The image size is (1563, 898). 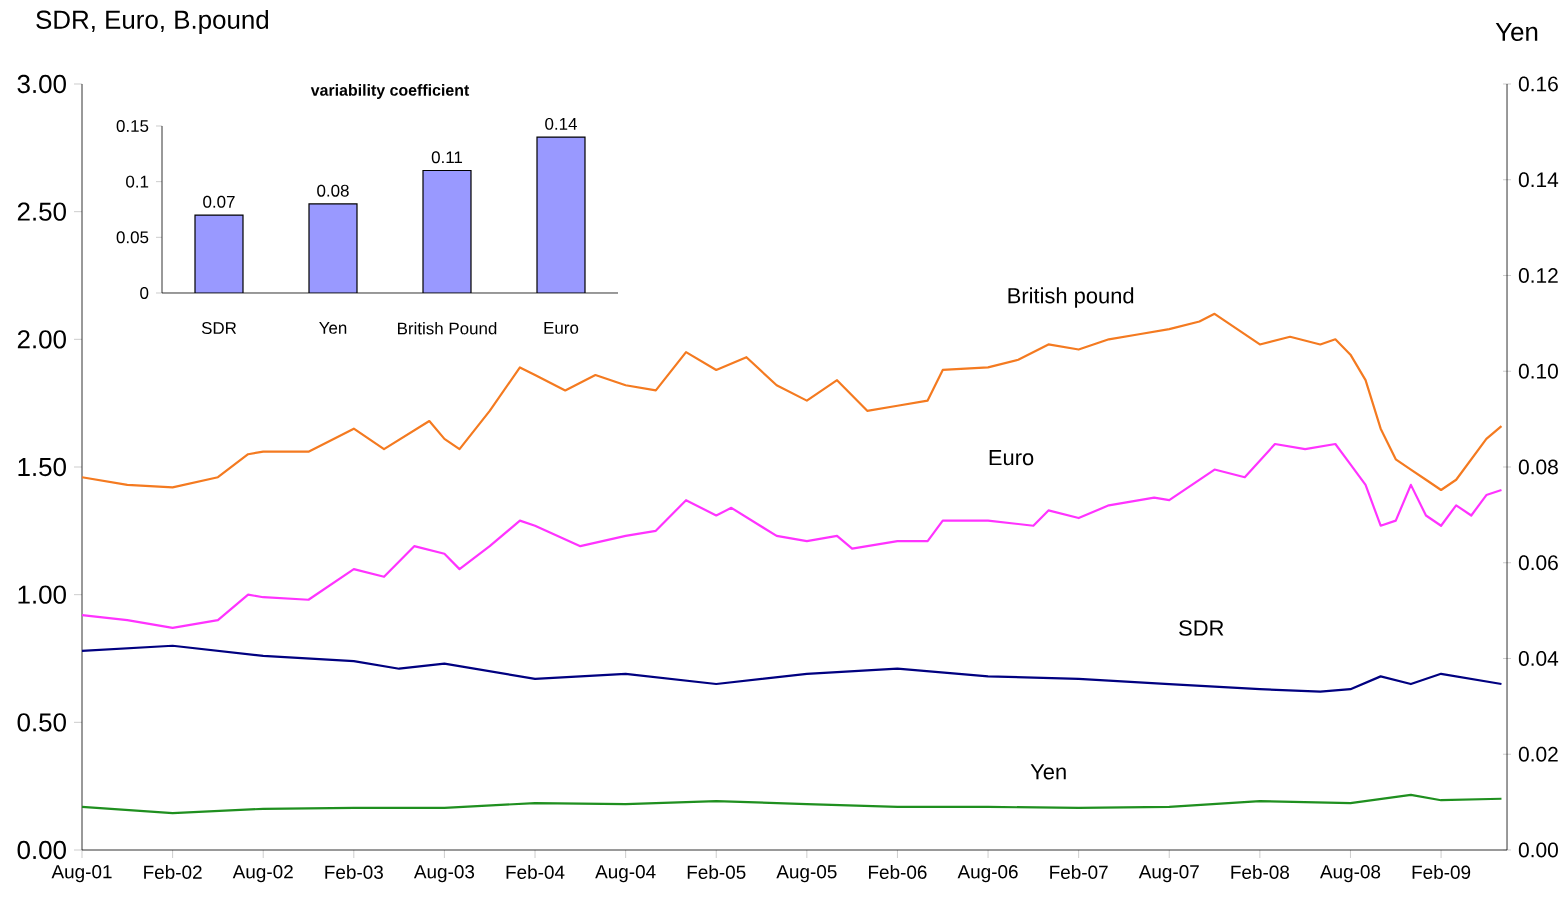 What do you see at coordinates (41, 722) in the screenshot?
I see `y-tick-label: 0.50` at bounding box center [41, 722].